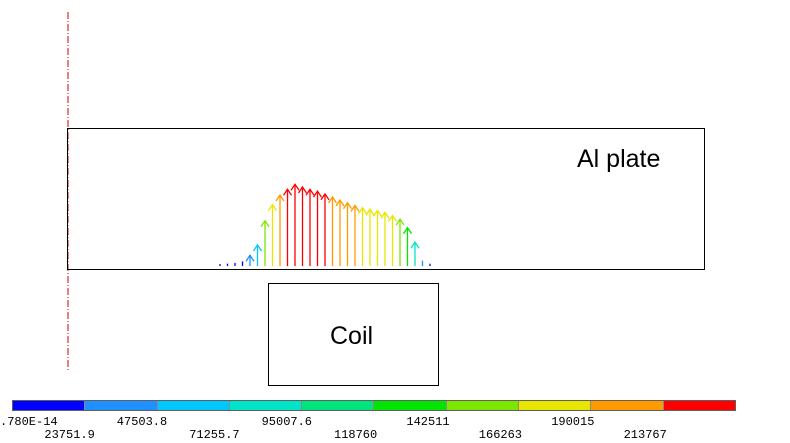 The image size is (790, 443). I want to click on field-vectors, so click(325, 224).